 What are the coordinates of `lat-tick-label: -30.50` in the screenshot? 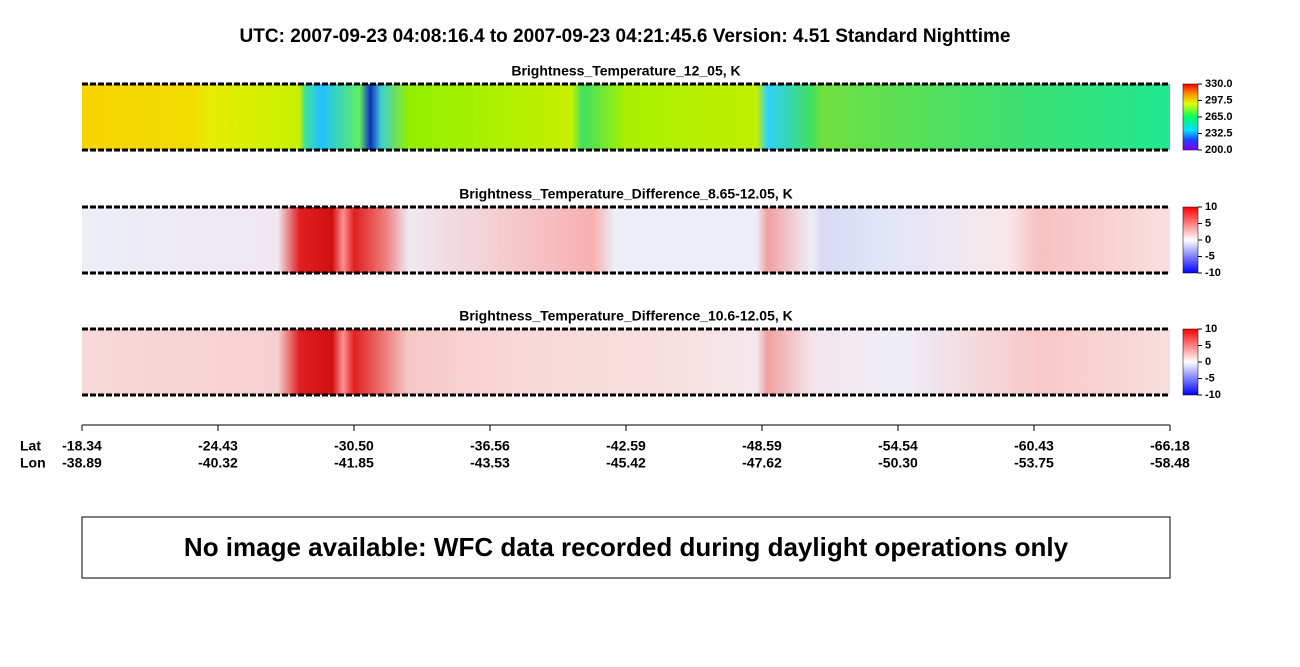 It's located at (354, 446).